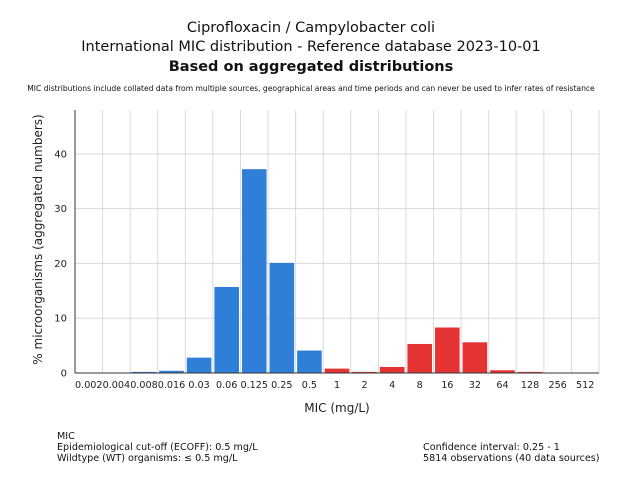 This screenshot has width=622, height=478. What do you see at coordinates (585, 385) in the screenshot?
I see `x-tick-label: 512` at bounding box center [585, 385].